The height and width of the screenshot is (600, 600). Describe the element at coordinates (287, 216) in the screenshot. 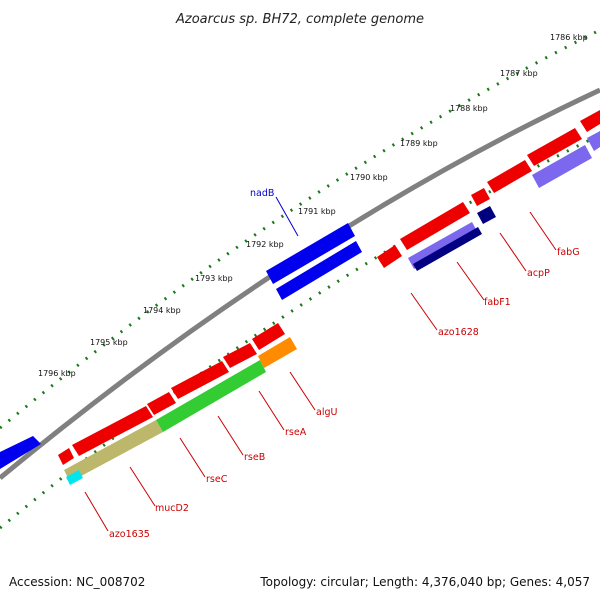

I see `leader-nadB` at that location.